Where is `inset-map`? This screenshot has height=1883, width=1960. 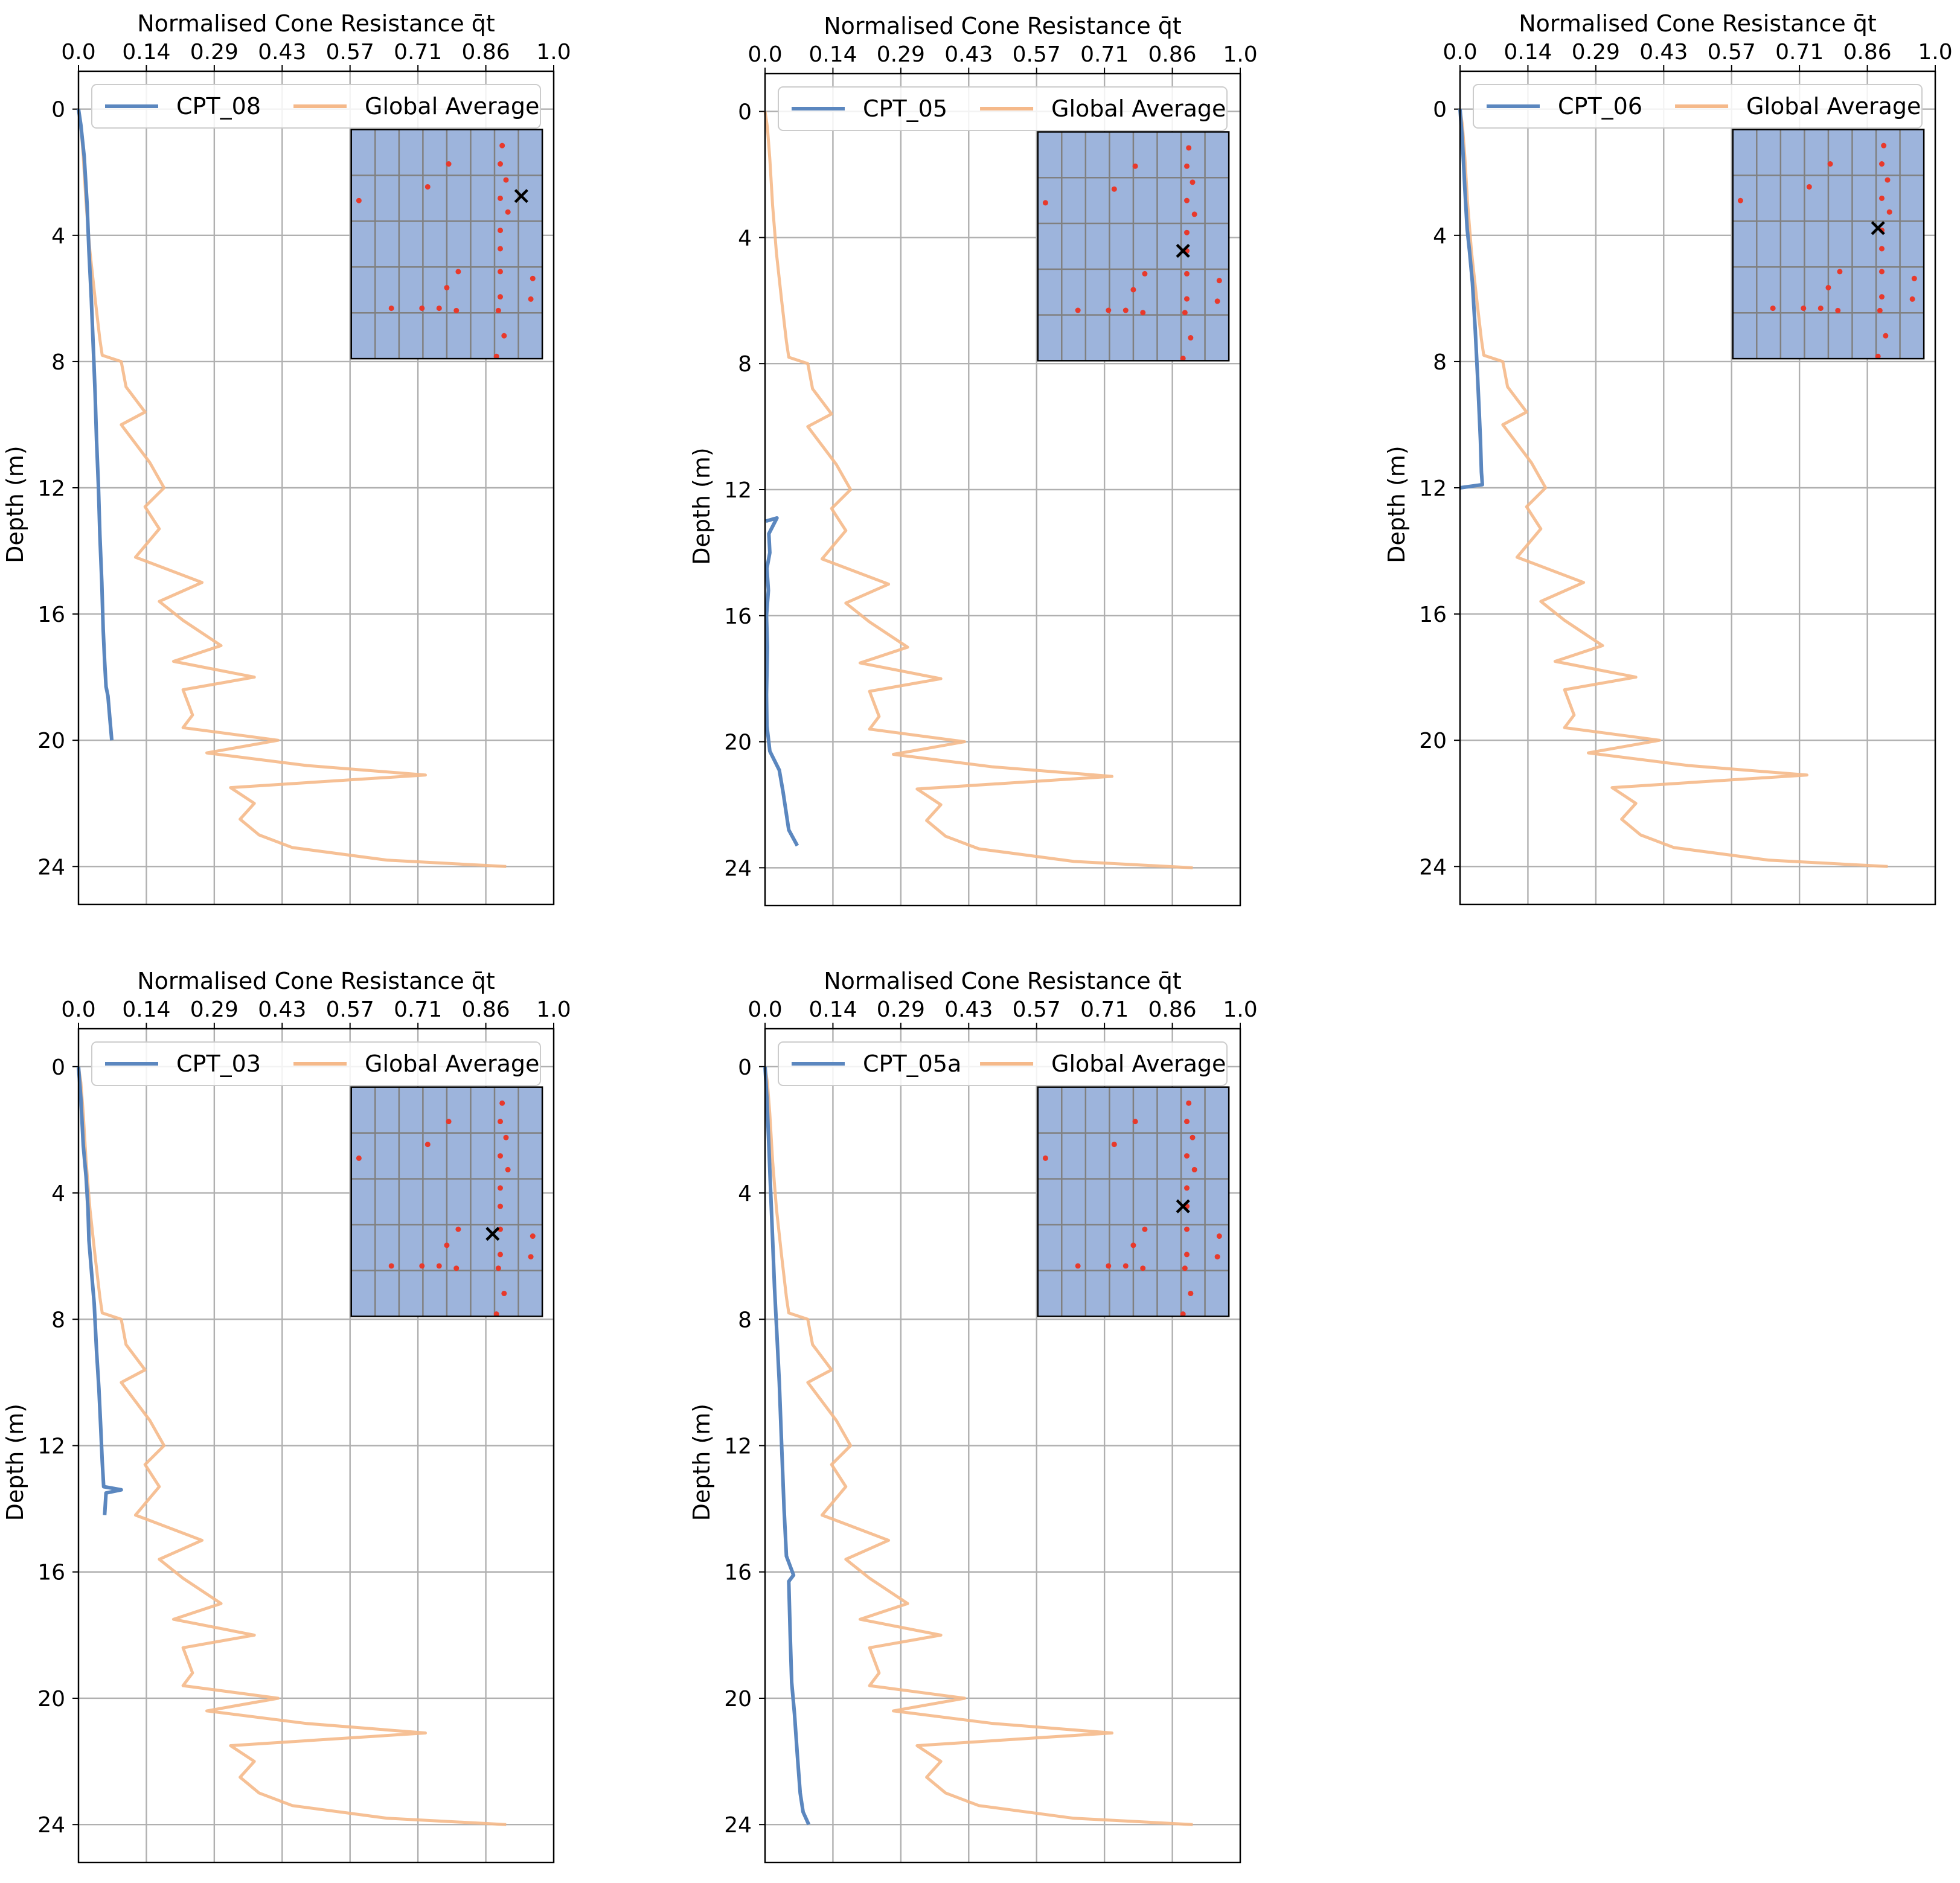 inset-map is located at coordinates (1133, 1201).